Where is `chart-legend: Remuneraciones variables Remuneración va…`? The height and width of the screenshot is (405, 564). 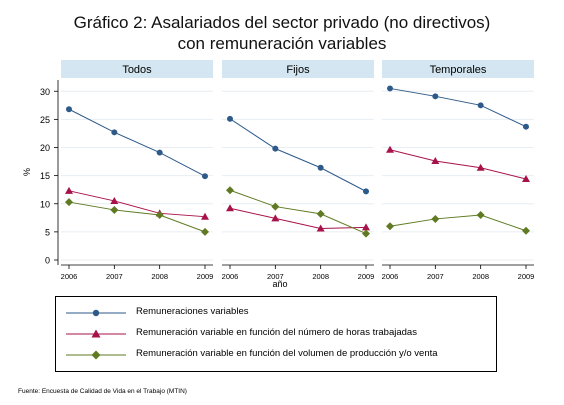
chart-legend: Remuneraciones variables Remuneración va… is located at coordinates (276, 334).